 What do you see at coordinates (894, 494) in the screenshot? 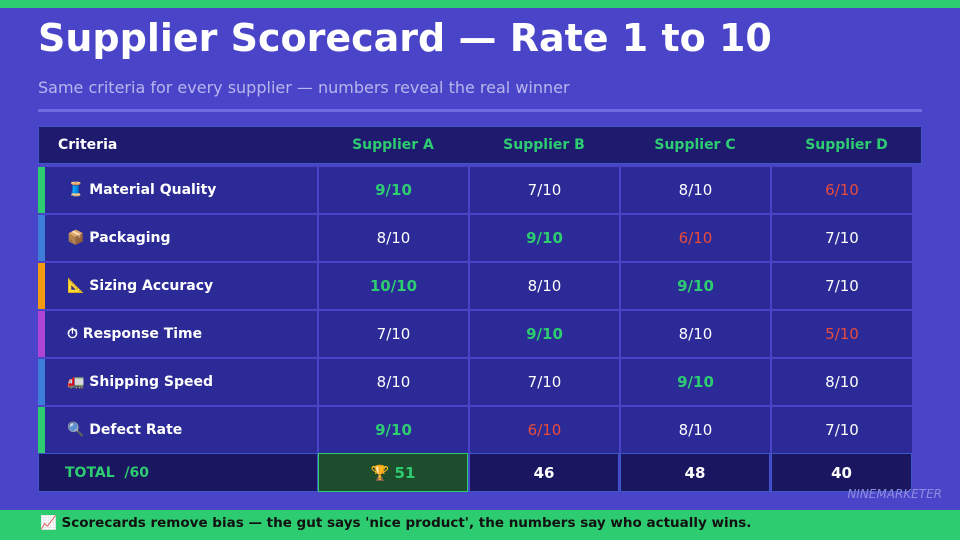
I see `watermark: NINEMARKETER` at bounding box center [894, 494].